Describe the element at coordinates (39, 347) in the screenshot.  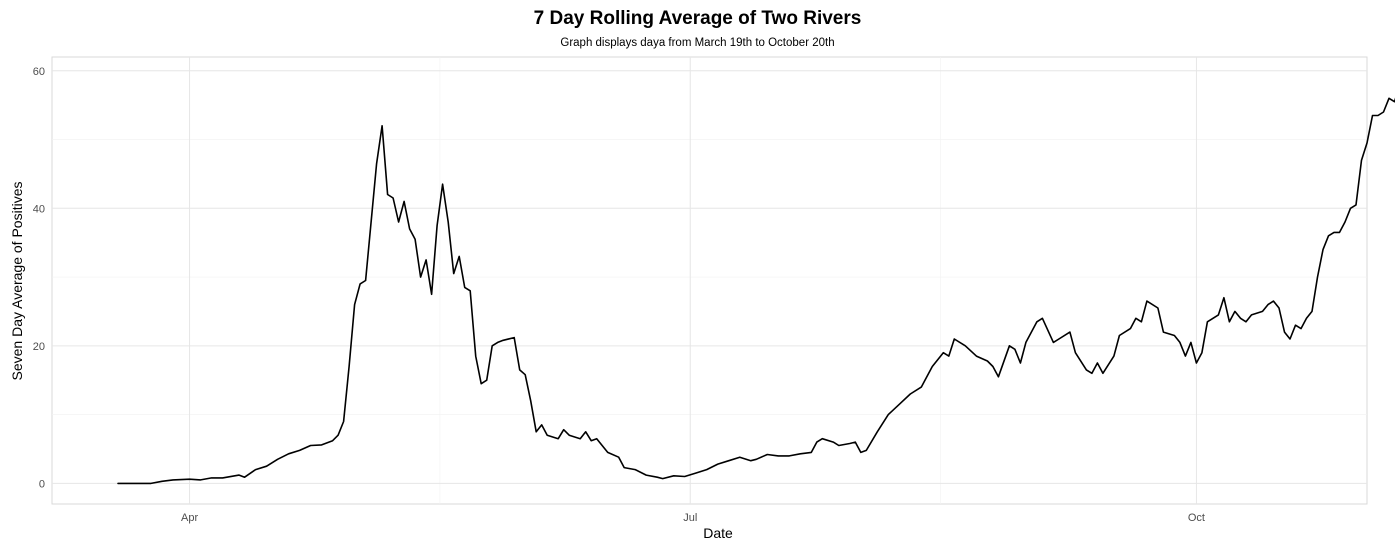
I see `y-tick-label: 20` at that location.